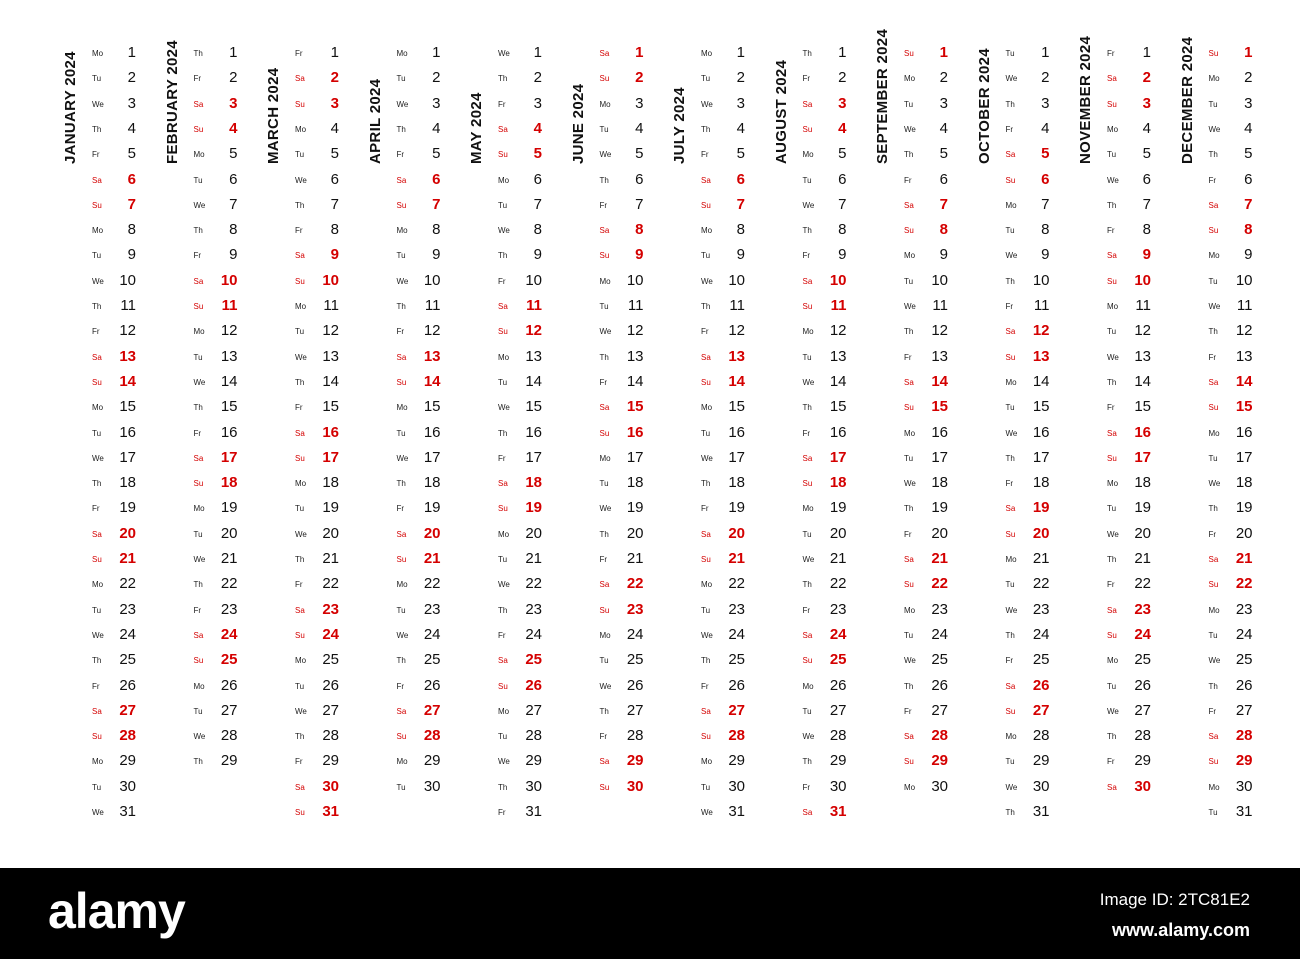 The image size is (1300, 959). I want to click on day-row: Tu 13, so click(230, 358).